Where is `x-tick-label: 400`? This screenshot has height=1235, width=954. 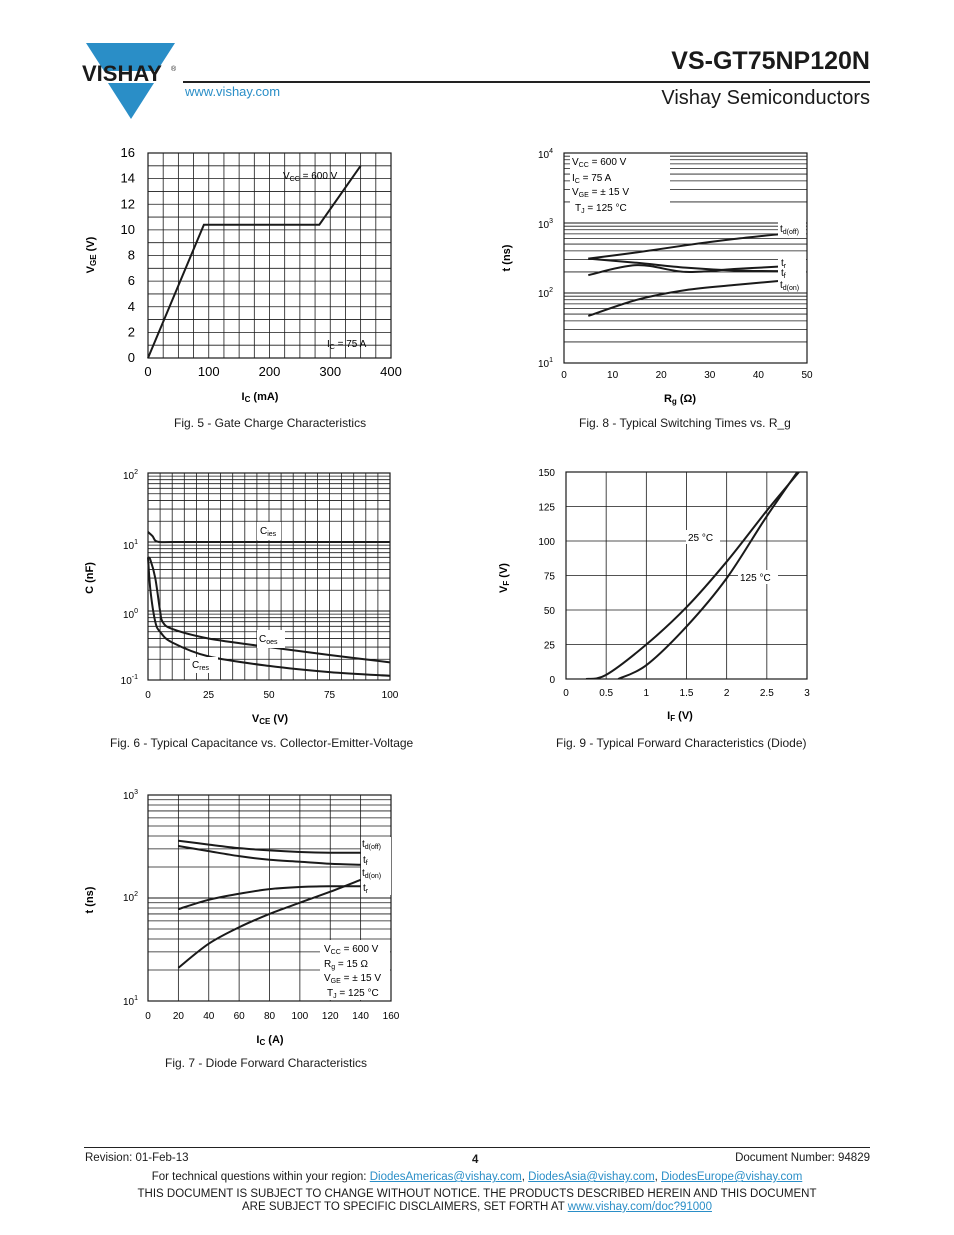
x-tick-label: 400 is located at coordinates (391, 371).